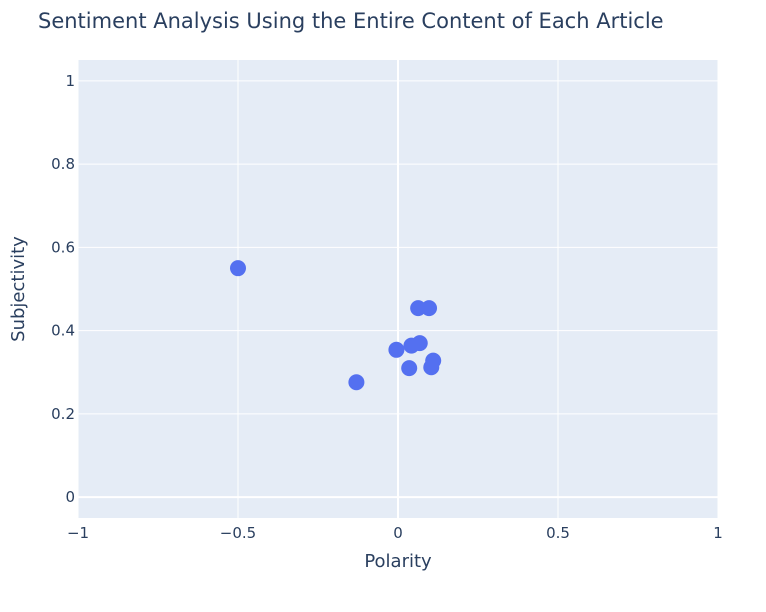 This screenshot has width=766, height=612. I want to click on x-tick-label: −1, so click(78, 533).